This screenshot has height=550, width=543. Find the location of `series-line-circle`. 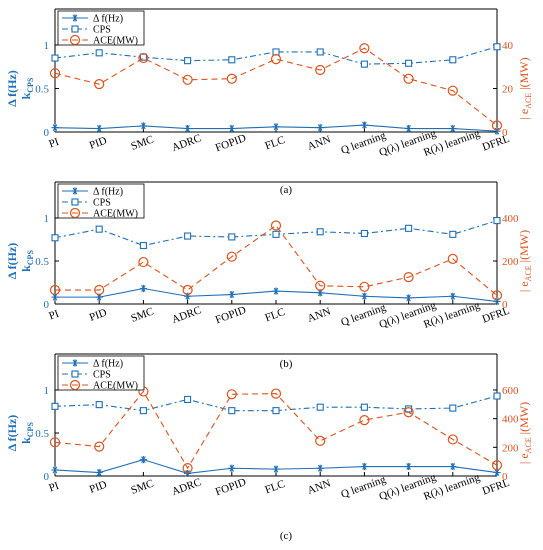

series-line-circle is located at coordinates (276, 430).